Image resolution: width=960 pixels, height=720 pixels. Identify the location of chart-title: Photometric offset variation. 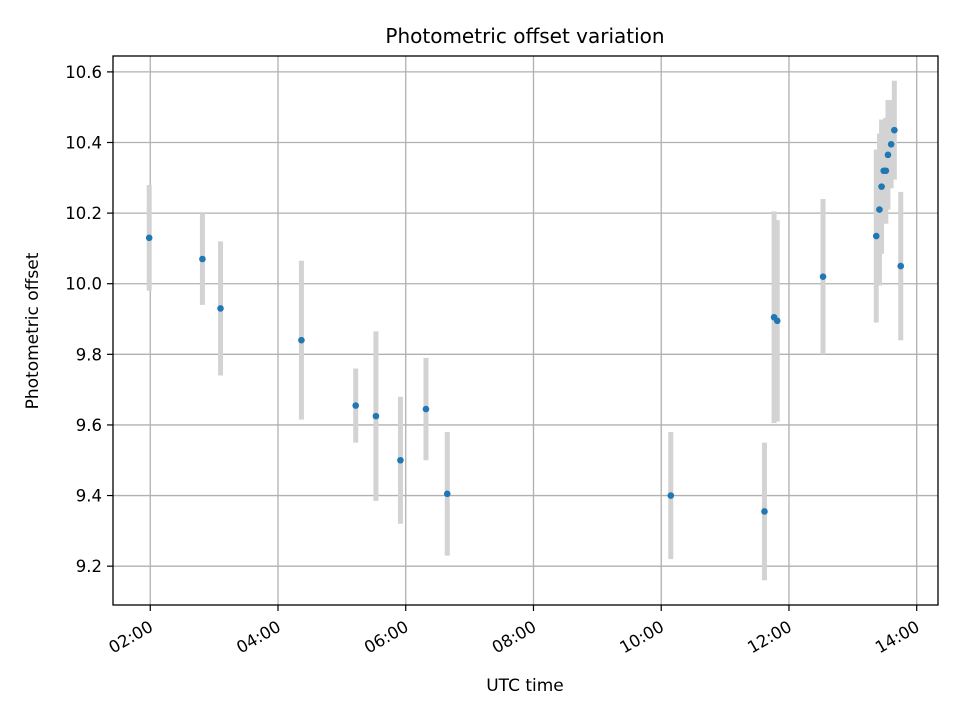
(524, 36).